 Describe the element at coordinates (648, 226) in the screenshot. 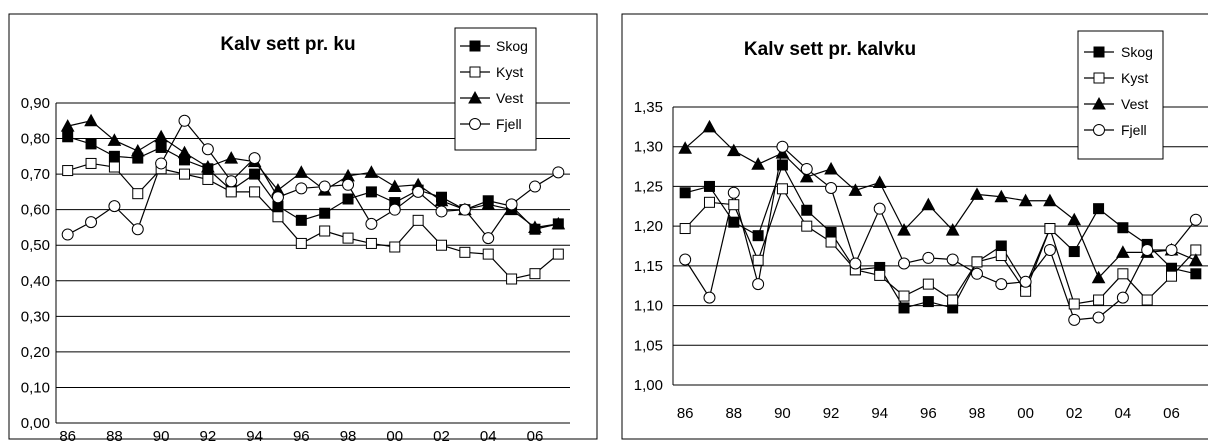

I see `y-tick-label: 1,20` at that location.